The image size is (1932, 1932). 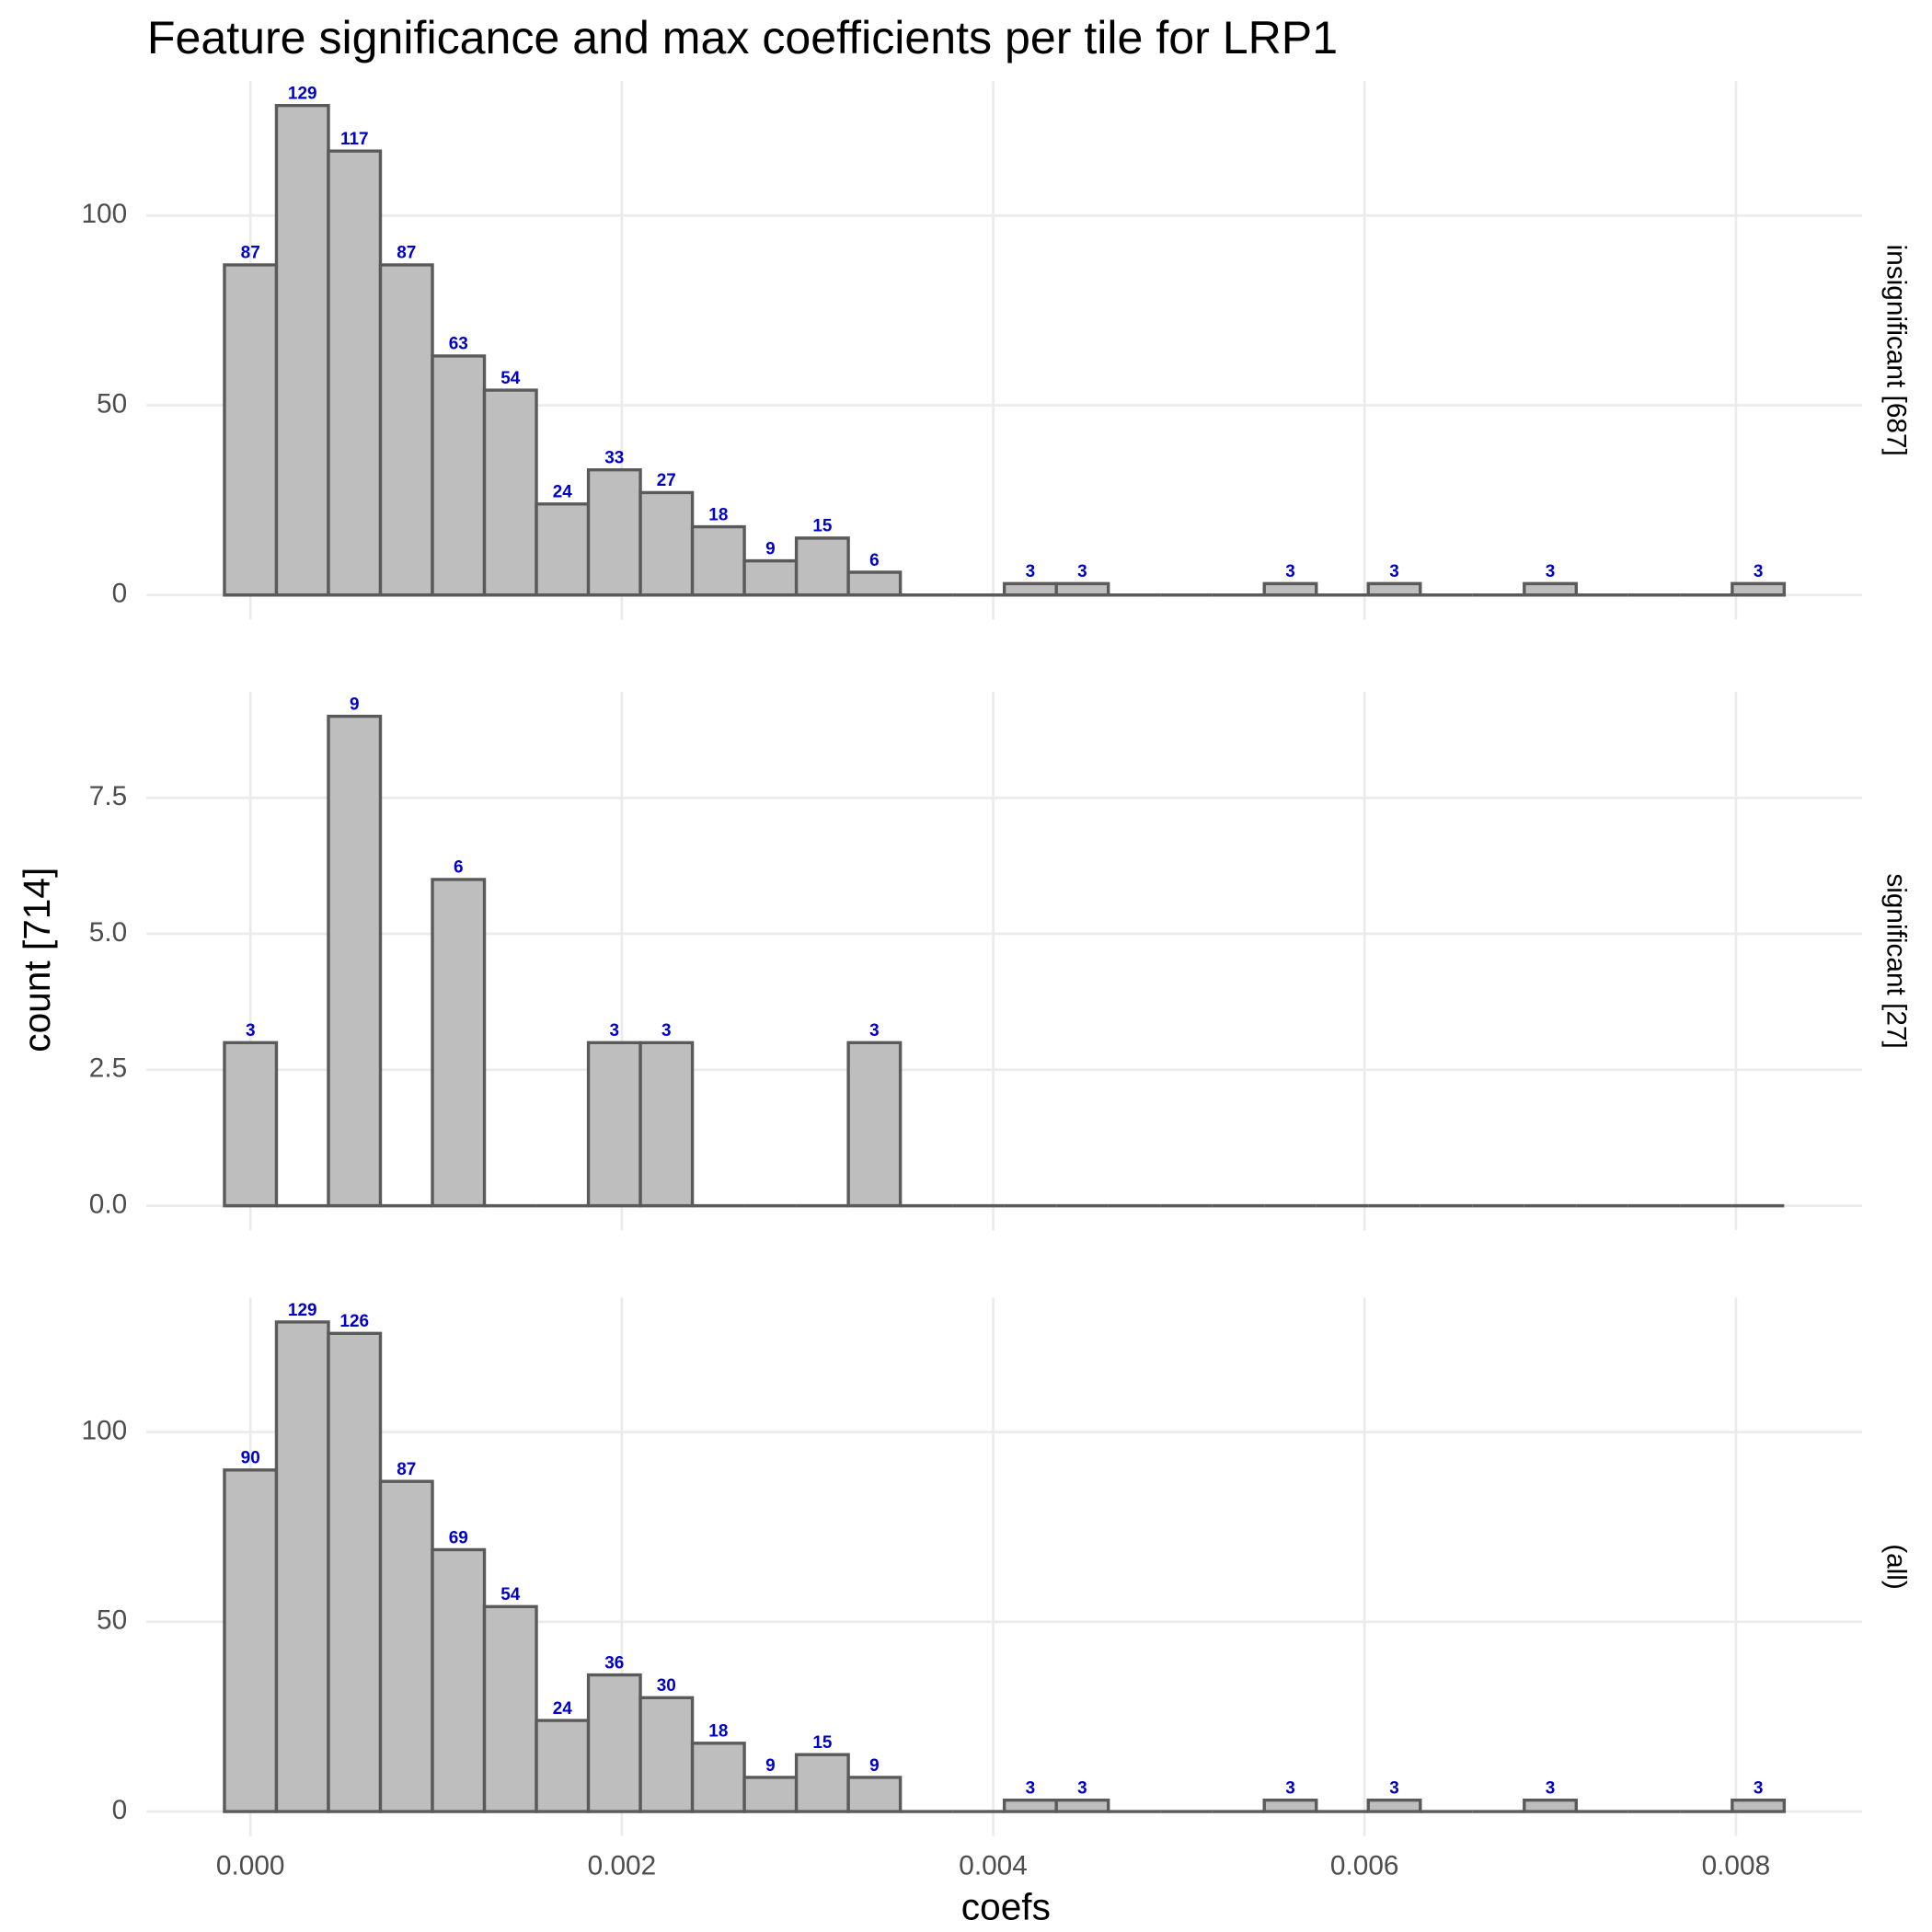 What do you see at coordinates (251, 1458) in the screenshot?
I see `value-label: 90` at bounding box center [251, 1458].